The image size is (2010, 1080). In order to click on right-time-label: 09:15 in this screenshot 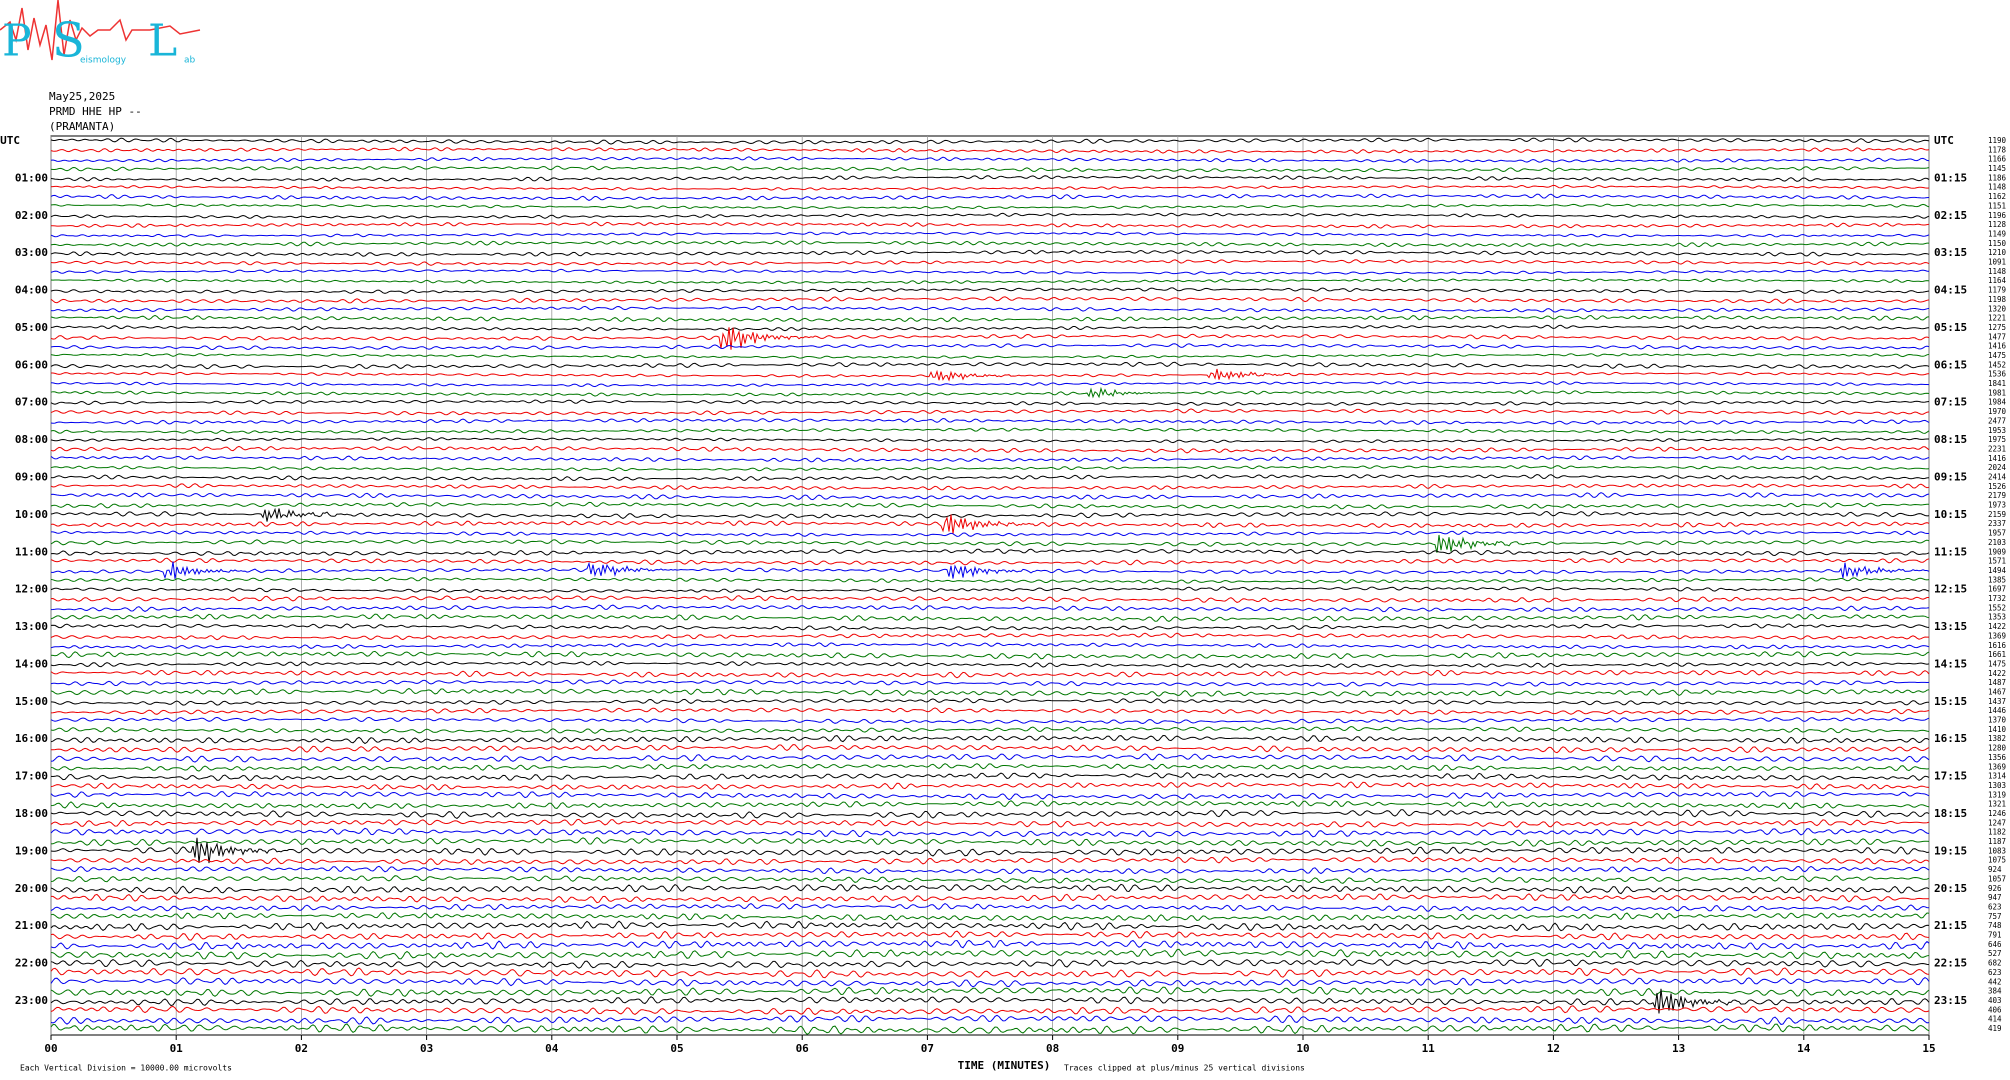, I will do `click(1950, 477)`.